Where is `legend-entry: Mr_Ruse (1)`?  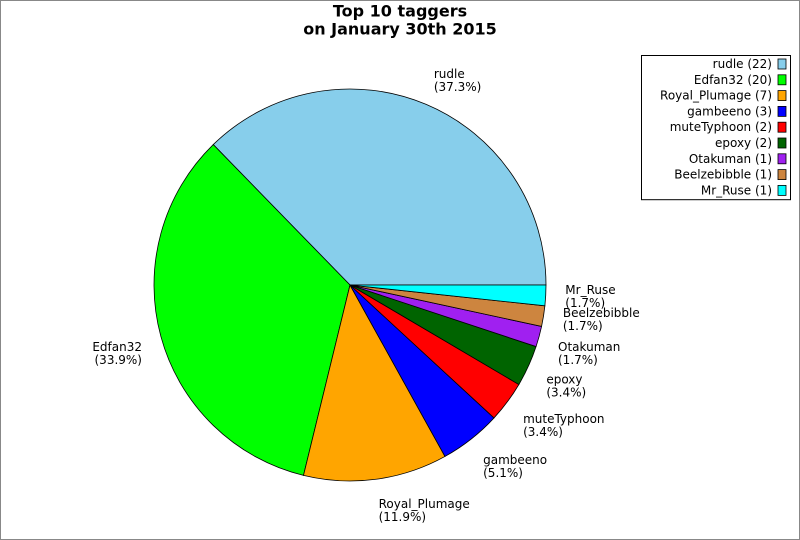 legend-entry: Mr_Ruse (1) is located at coordinates (736, 190).